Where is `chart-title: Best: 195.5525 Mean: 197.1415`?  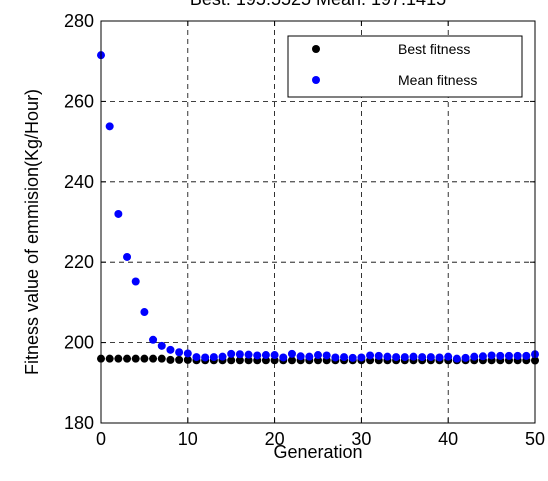 chart-title: Best: 195.5525 Mean: 197.1415 is located at coordinates (318, 4).